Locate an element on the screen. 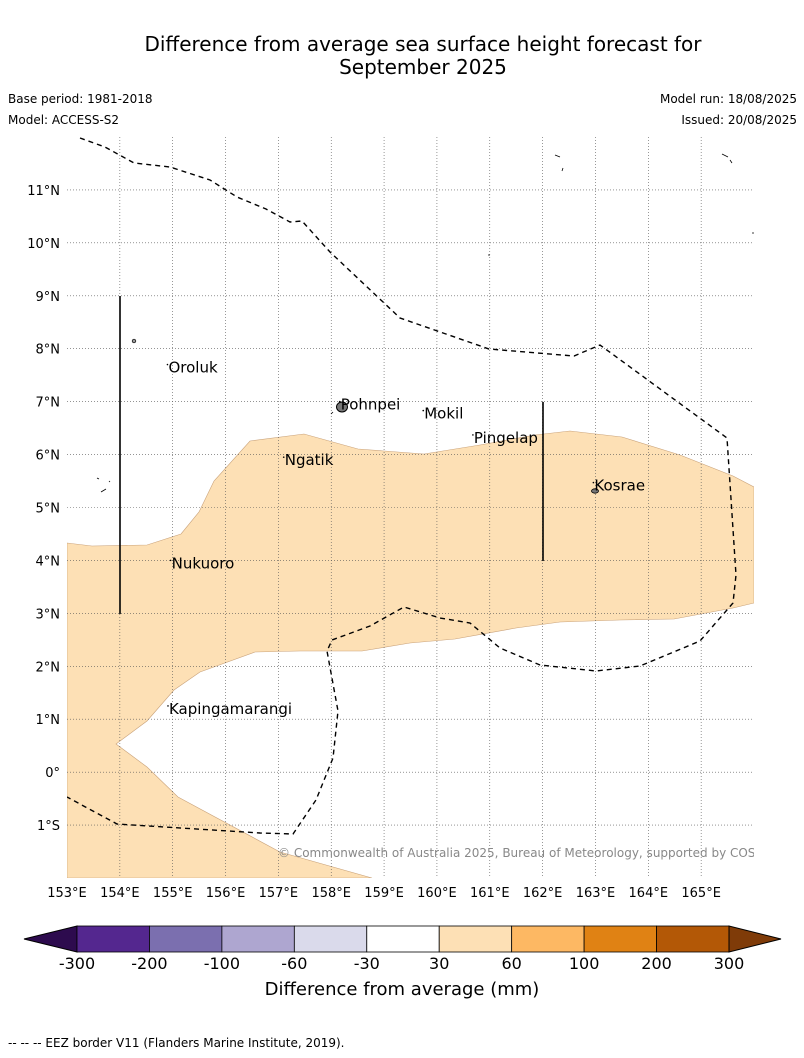 This screenshot has width=804, height=1058. colorbar-label: Difference from average (mm) is located at coordinates (402, 989).